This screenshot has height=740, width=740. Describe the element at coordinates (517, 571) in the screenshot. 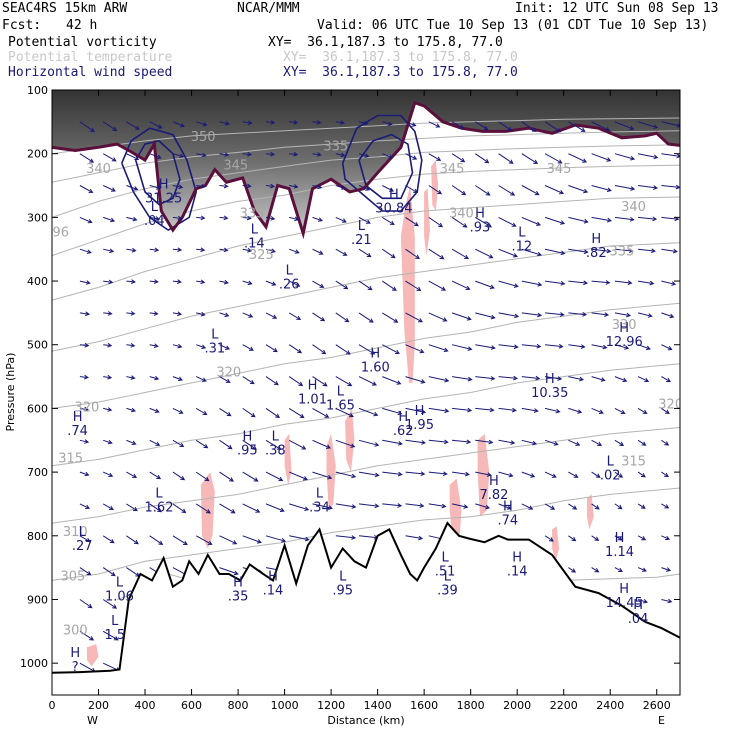

I see `pv-extremum-value: .14` at that location.